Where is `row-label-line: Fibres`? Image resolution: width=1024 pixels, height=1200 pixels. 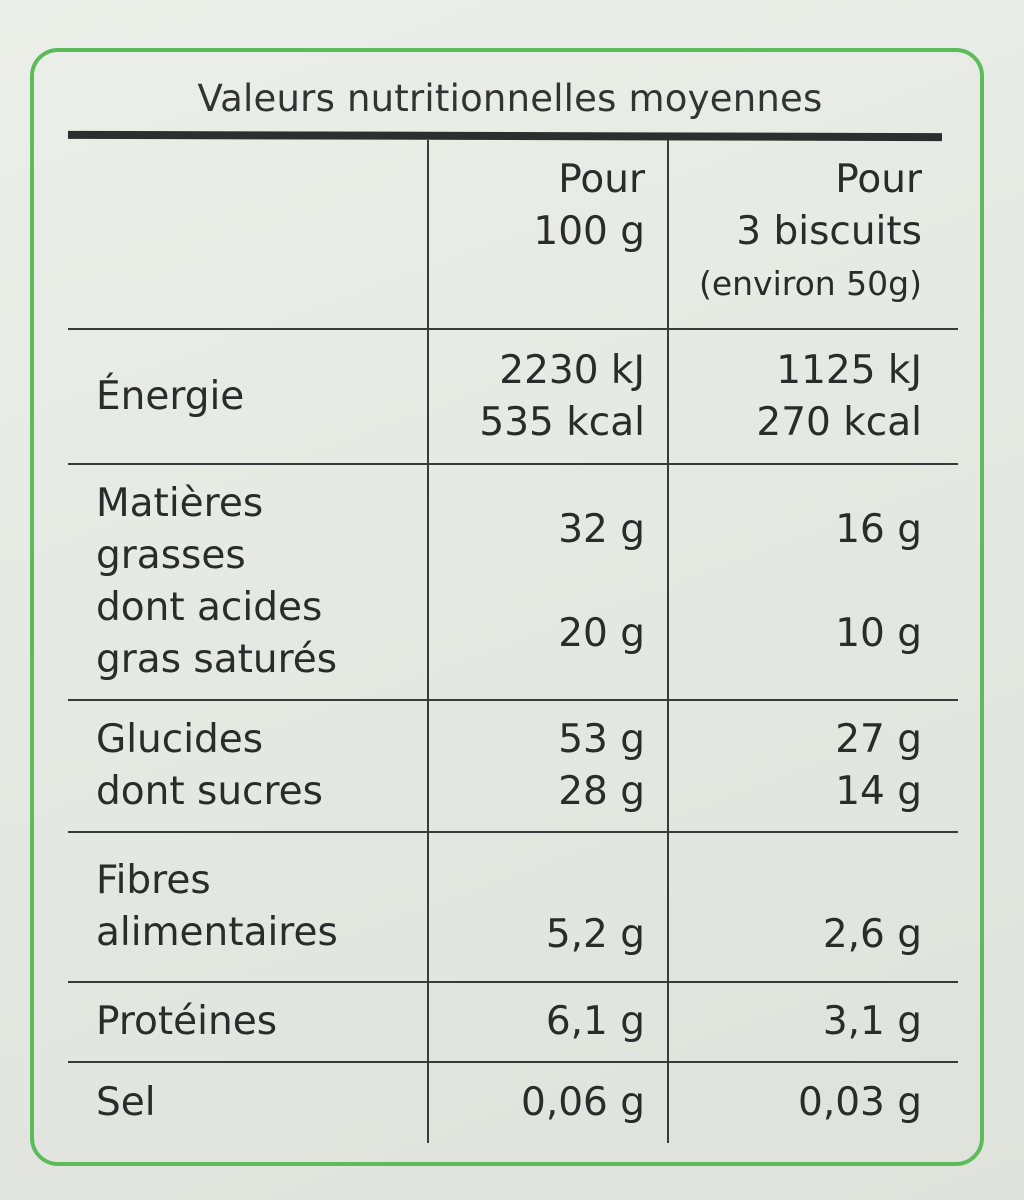 row-label-line: Fibres is located at coordinates (153, 880).